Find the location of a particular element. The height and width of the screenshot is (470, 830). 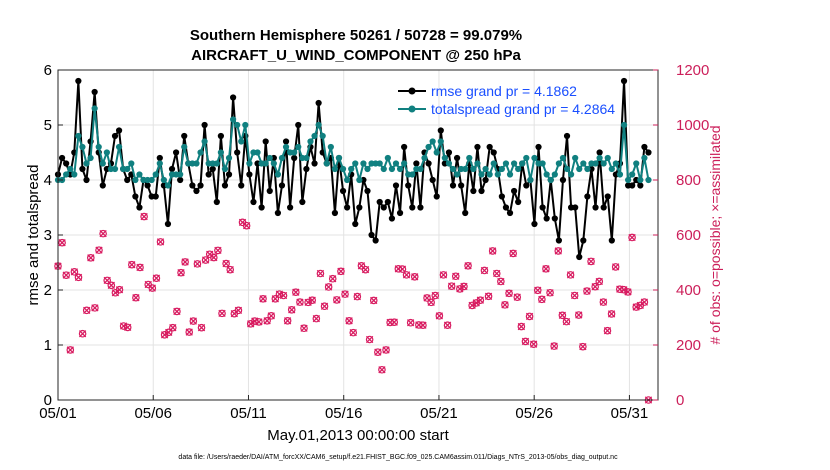

x-tick-label: 05/16 is located at coordinates (344, 413).